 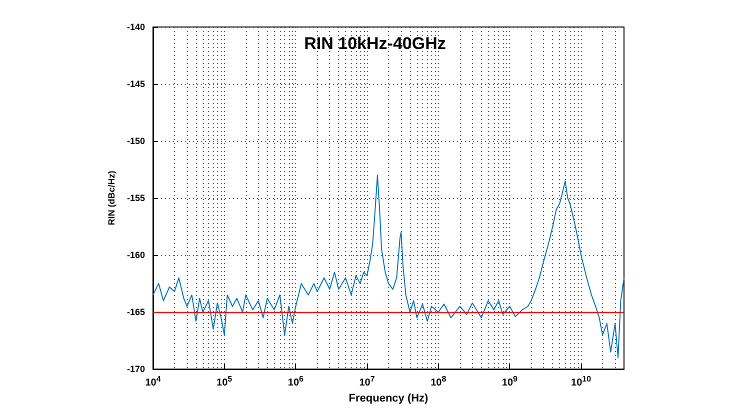 What do you see at coordinates (111, 198) in the screenshot?
I see `y-axis-title: RIN (dBc/Hz)` at bounding box center [111, 198].